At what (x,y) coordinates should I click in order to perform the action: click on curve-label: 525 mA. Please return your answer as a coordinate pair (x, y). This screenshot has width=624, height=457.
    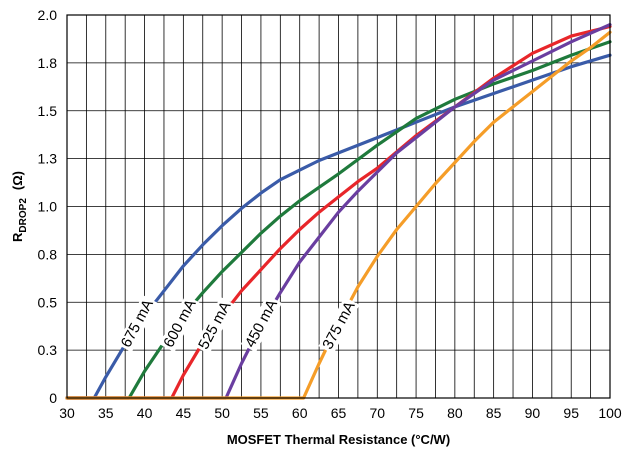
    Looking at the image, I should click on (214, 326).